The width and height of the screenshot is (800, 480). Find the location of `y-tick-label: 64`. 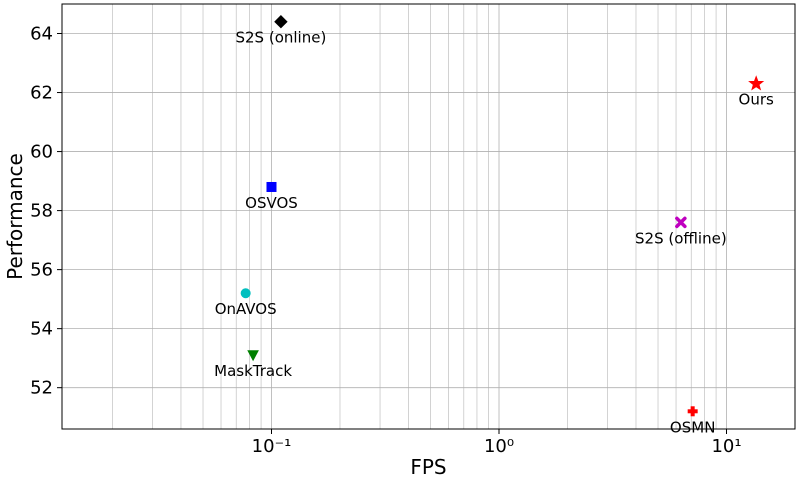

y-tick-label: 64 is located at coordinates (41, 34).